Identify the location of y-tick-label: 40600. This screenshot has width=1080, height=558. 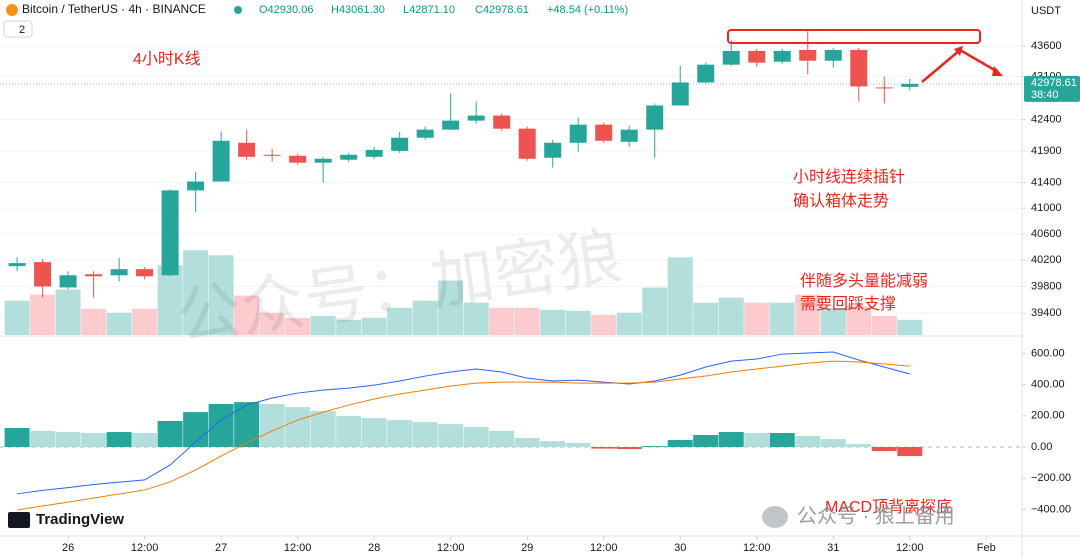
(1046, 234).